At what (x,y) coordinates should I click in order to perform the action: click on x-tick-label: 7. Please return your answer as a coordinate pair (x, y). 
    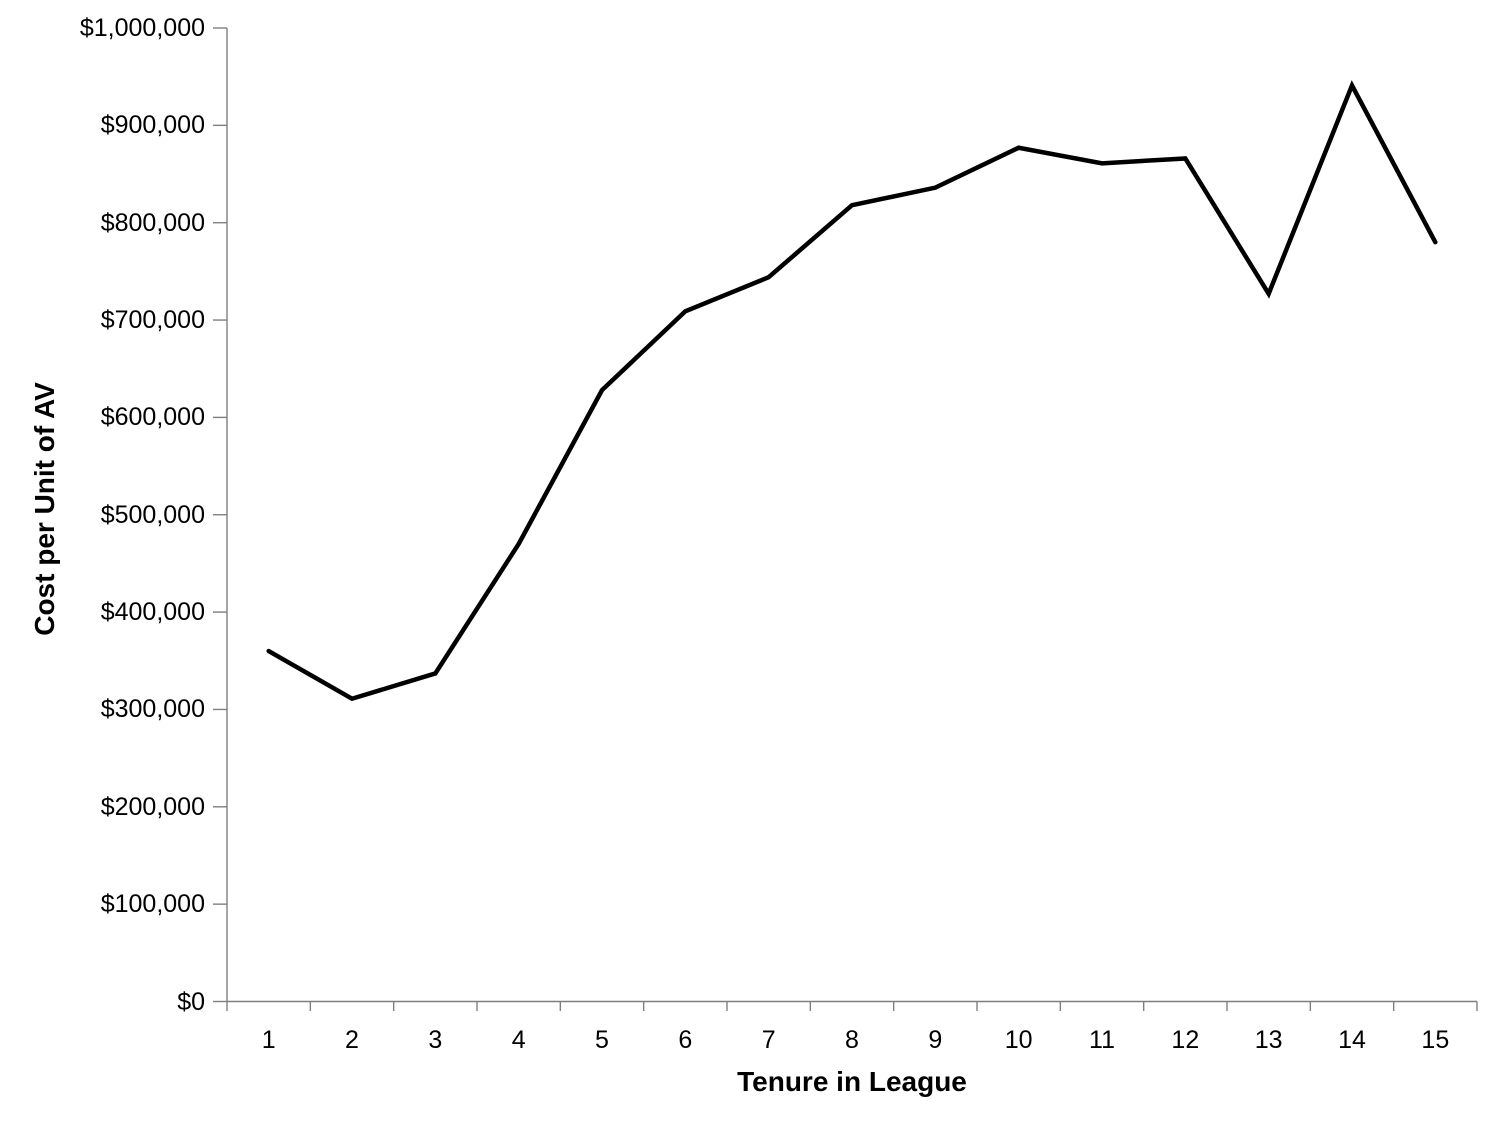
    Looking at the image, I should click on (768, 1040).